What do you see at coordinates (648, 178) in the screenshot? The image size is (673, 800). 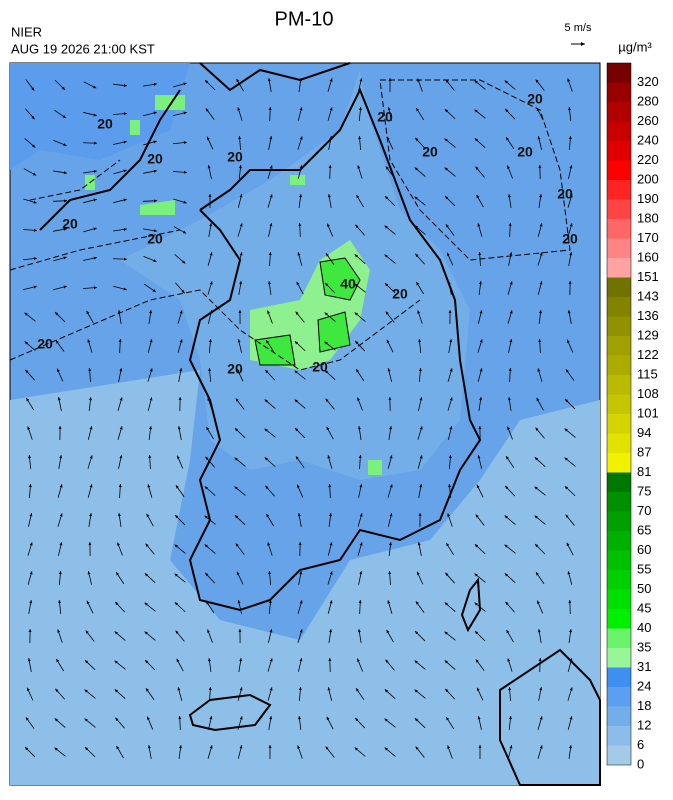 I see `colorbar-label: 200` at bounding box center [648, 178].